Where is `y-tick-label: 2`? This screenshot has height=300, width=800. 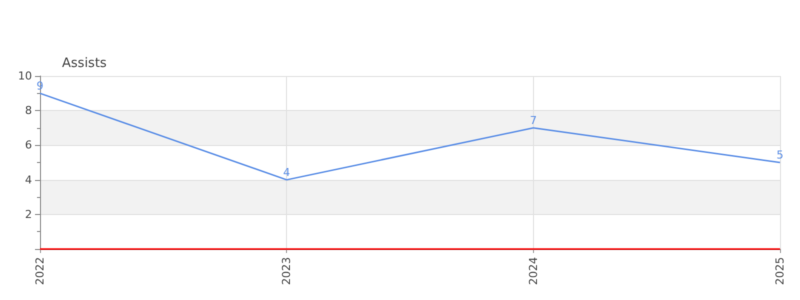
y-tick-label: 2 is located at coordinates (28, 214).